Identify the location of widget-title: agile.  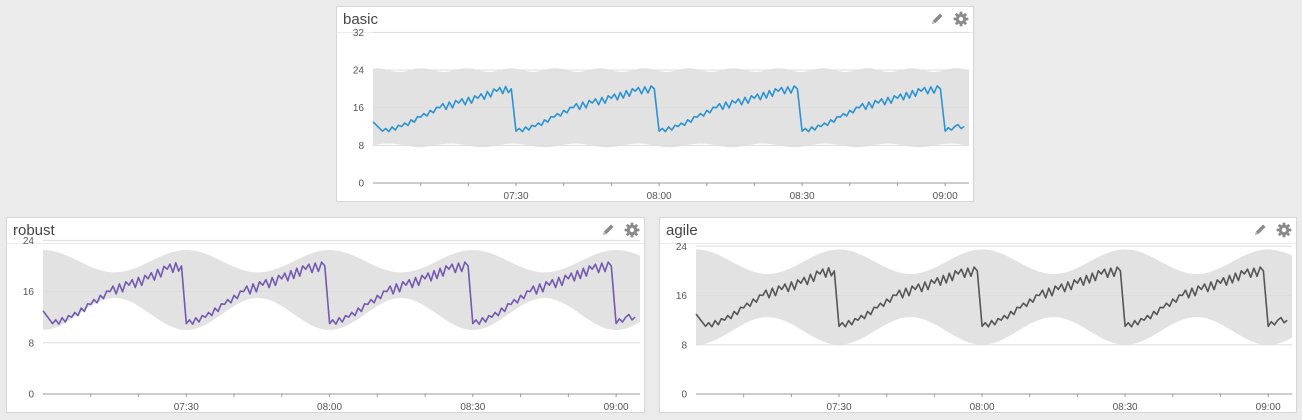
(682, 230).